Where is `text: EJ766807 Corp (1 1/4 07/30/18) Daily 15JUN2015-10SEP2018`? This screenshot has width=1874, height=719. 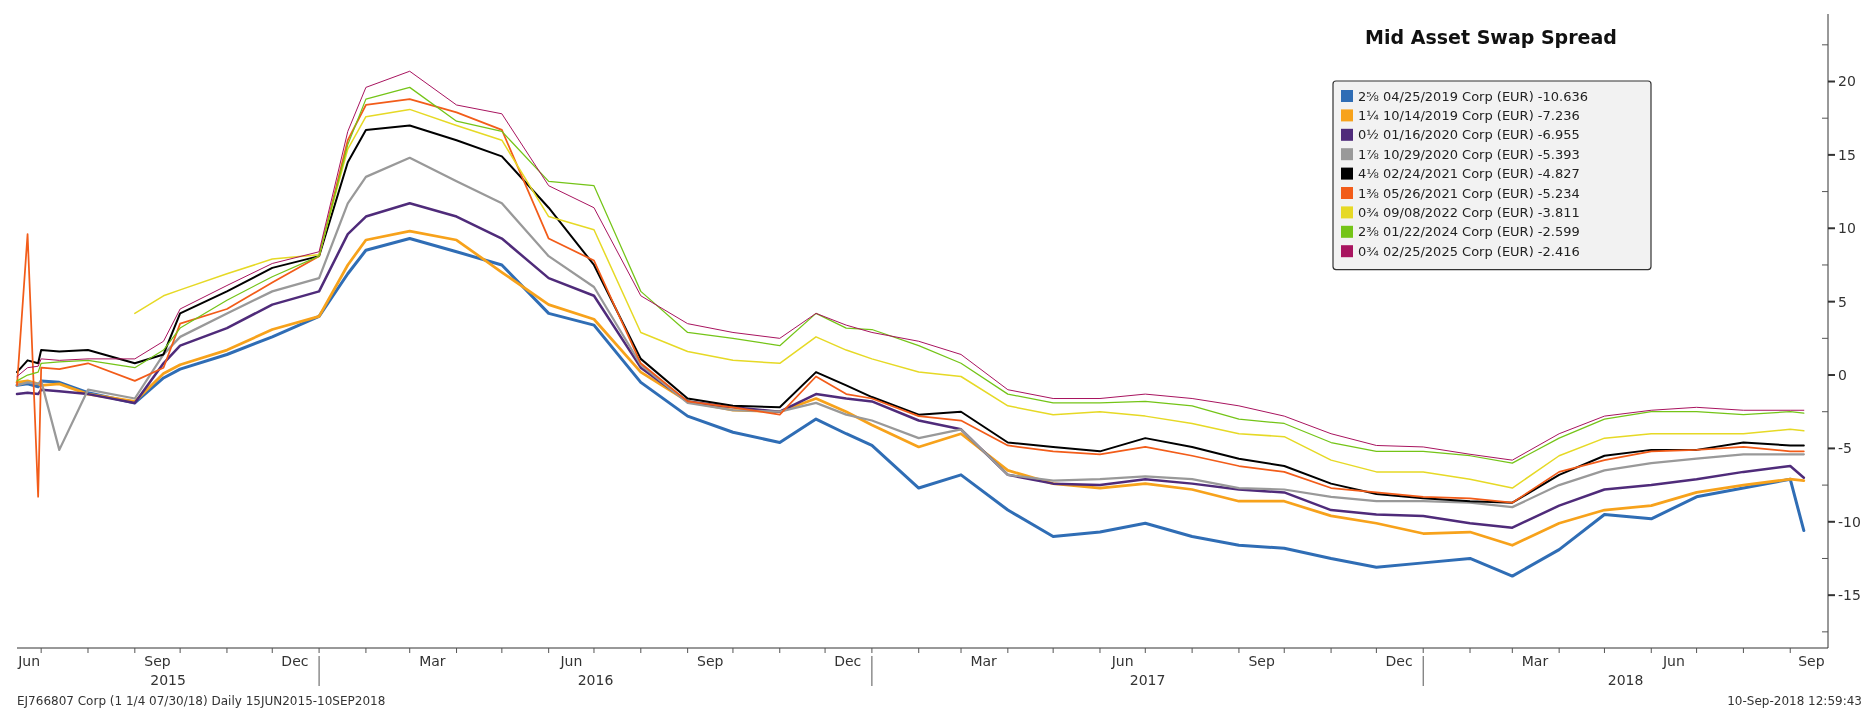
text: EJ766807 Corp (1 1/4 07/30/18) Daily 15JUN2015-10SEP2018 is located at coordinates (201, 701).